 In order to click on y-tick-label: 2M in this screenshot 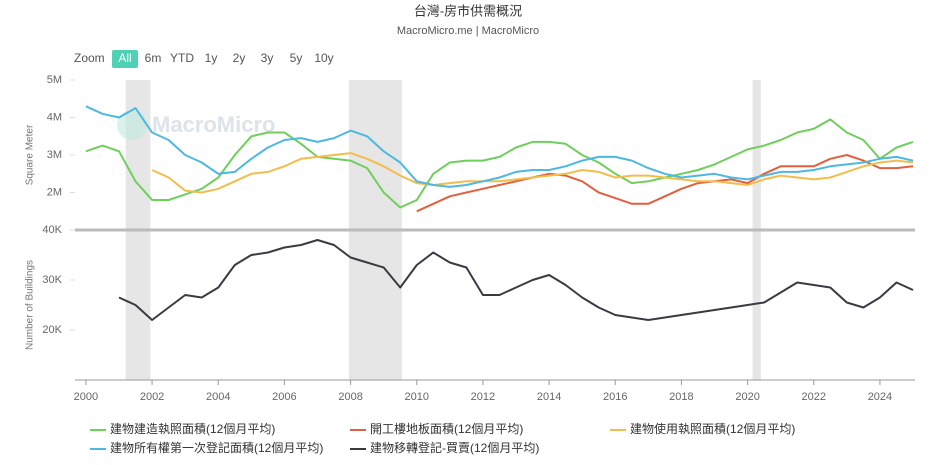, I will do `click(54, 192)`.